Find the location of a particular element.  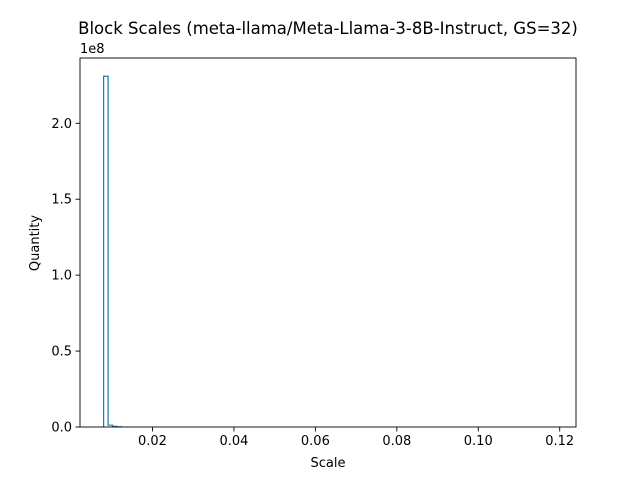

x-tick-label: 0.08 is located at coordinates (396, 441).